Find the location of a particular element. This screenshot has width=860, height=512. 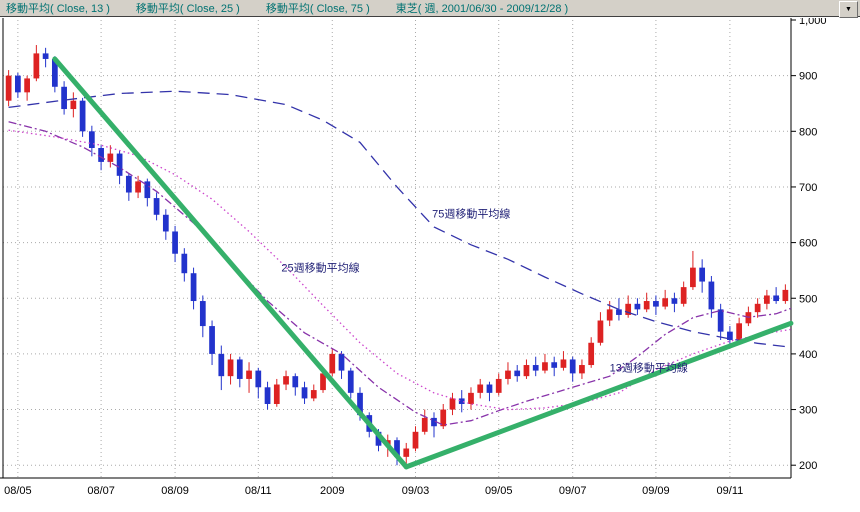

svg-text: 500 is located at coordinates (808, 299).